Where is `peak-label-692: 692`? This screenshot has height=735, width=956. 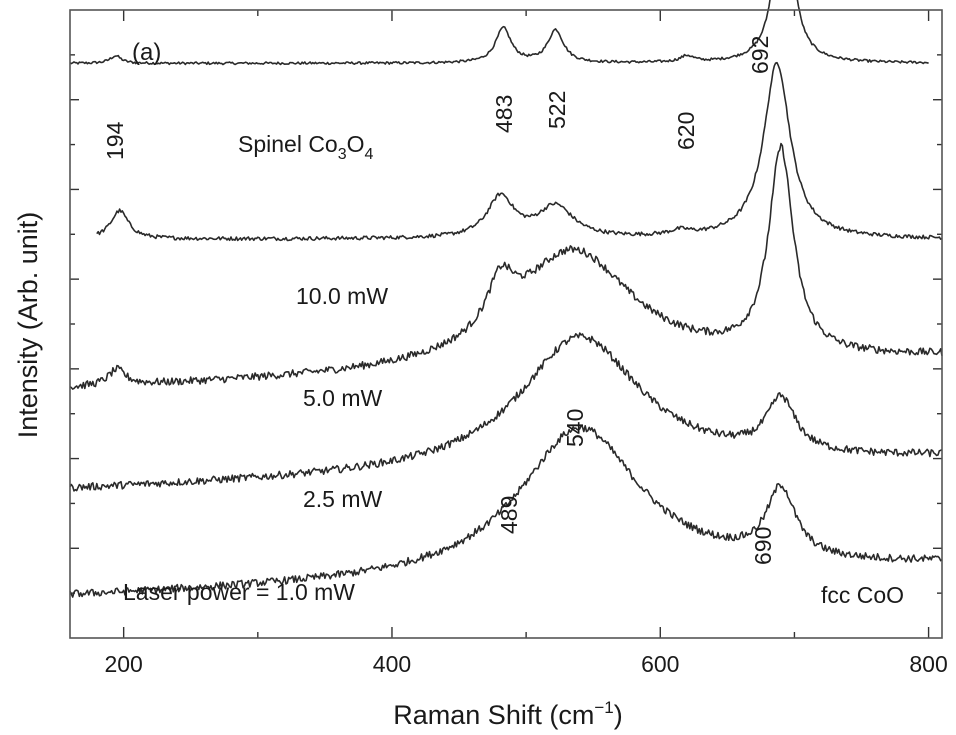 peak-label-692: 692 is located at coordinates (760, 55).